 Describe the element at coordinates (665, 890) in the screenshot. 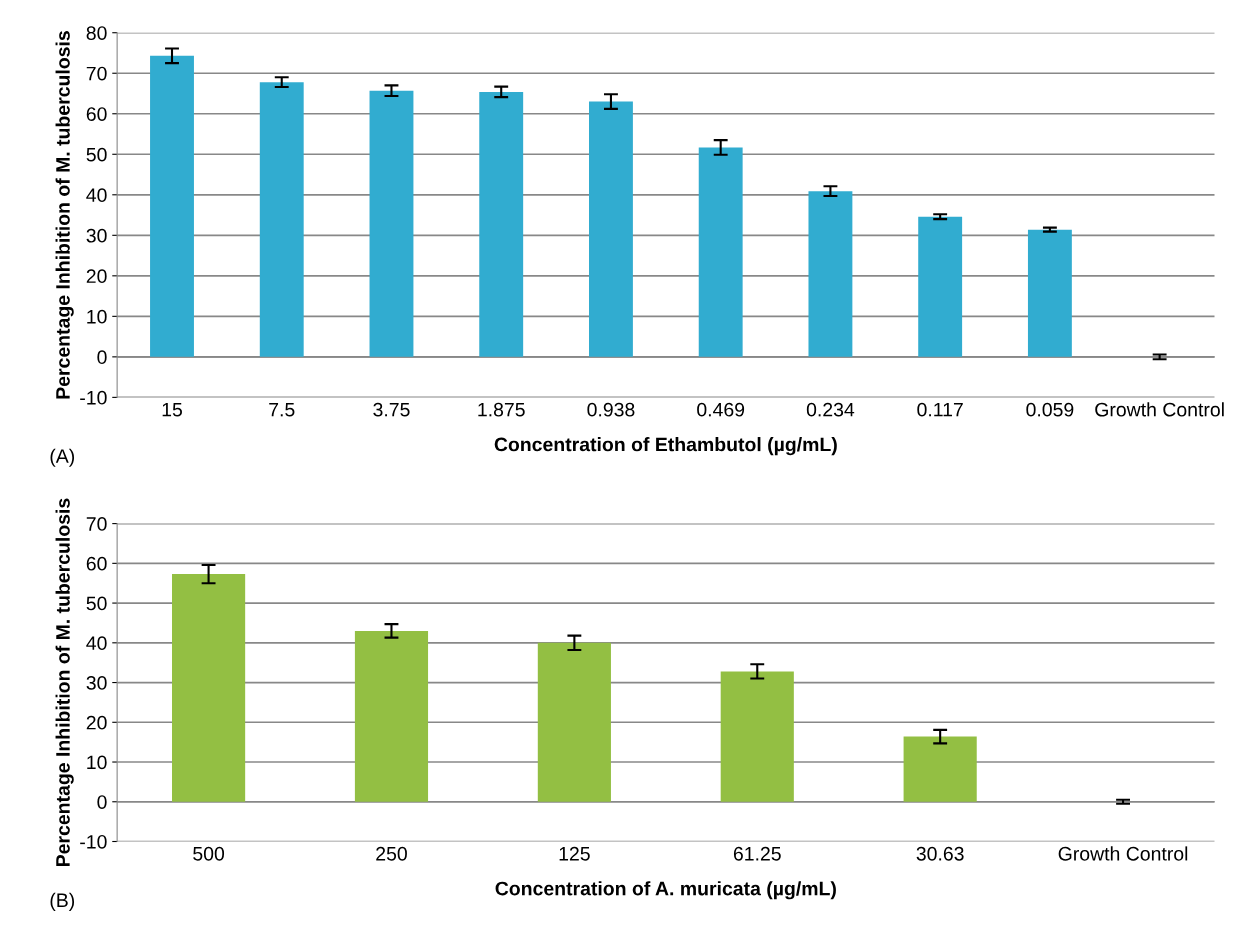

I see `x-axis-title: Concentration of A. muricata (µg/mL)` at that location.